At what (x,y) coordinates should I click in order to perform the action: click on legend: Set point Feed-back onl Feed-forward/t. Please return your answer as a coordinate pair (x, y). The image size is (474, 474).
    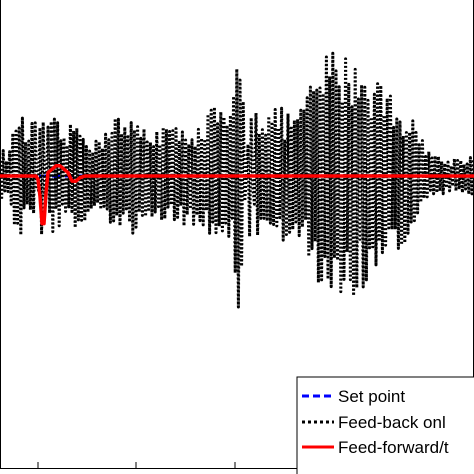
    Looking at the image, I should click on (385, 425).